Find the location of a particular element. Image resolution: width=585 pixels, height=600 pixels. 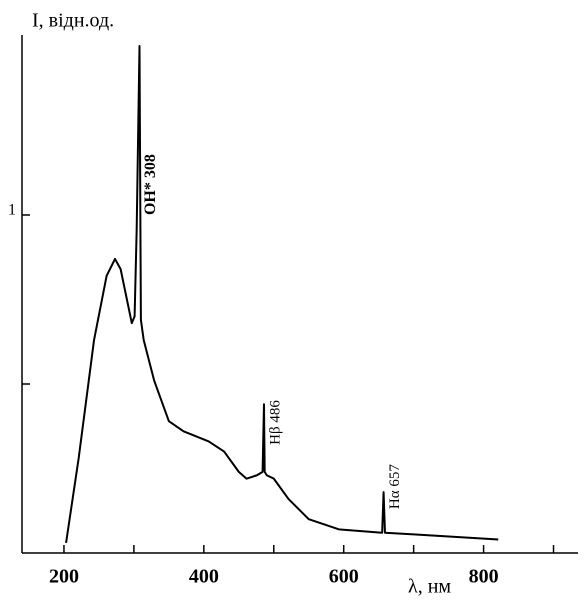

peak-annotation: Hα 657 is located at coordinates (395, 486).